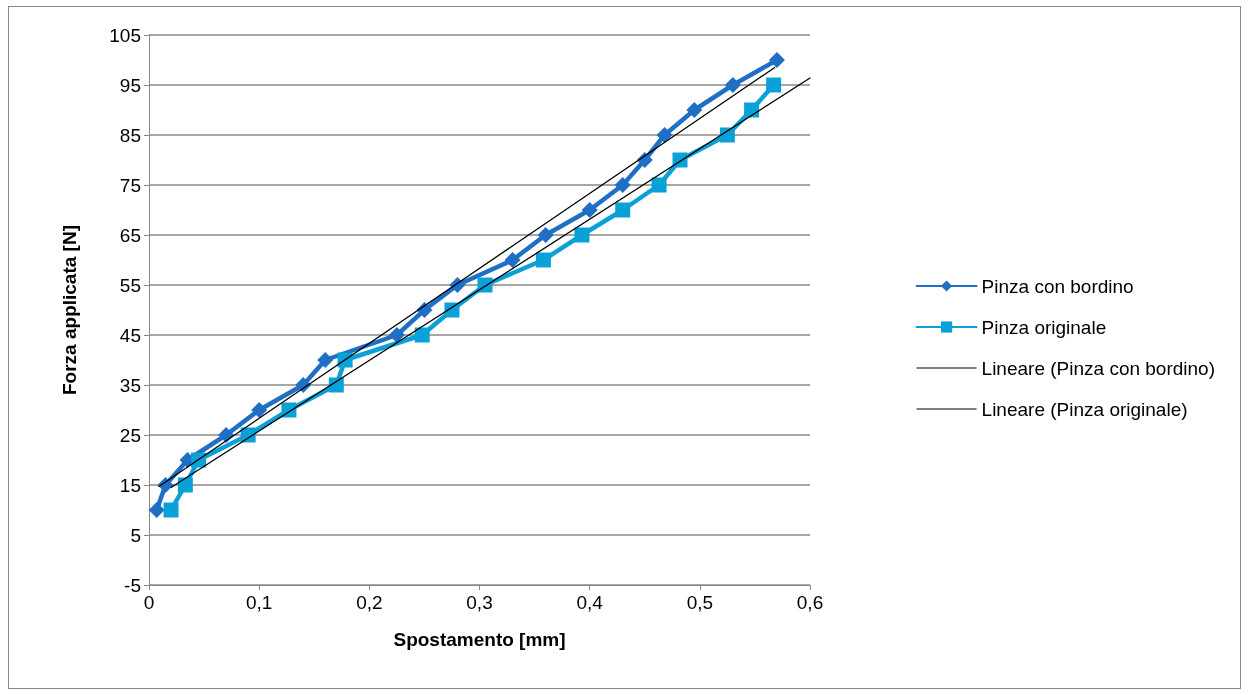  What do you see at coordinates (130, 435) in the screenshot?
I see `y-tick-label: 25` at bounding box center [130, 435].